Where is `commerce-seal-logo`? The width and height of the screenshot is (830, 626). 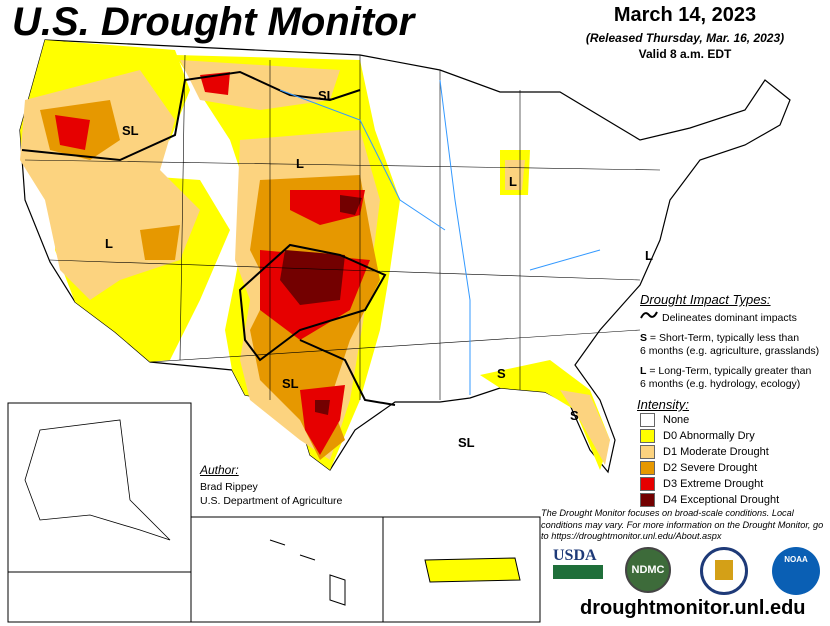 commerce-seal-logo is located at coordinates (724, 571).